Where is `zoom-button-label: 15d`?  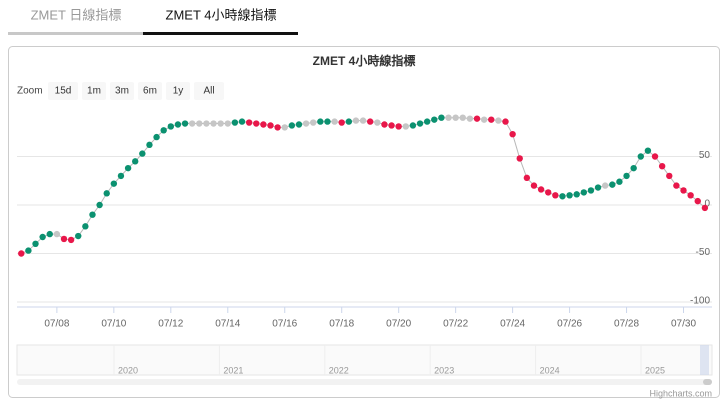 zoom-button-label: 15d is located at coordinates (63, 91).